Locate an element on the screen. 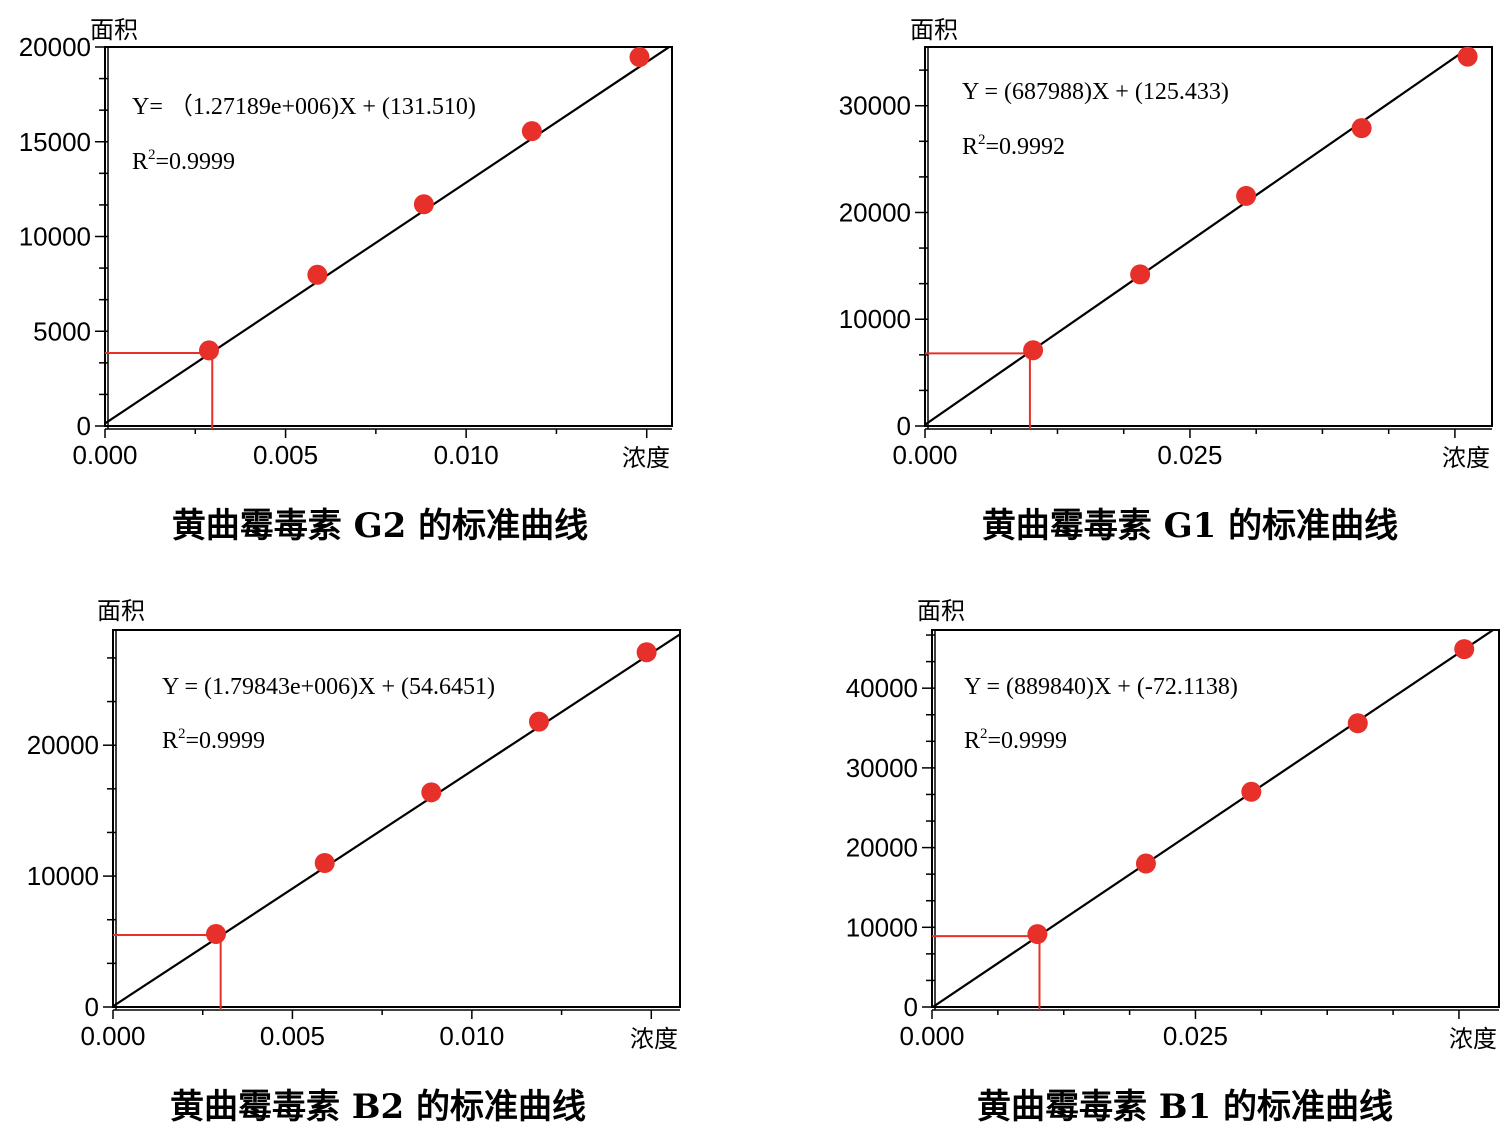 Image resolution: width=1512 pixels, height=1134 pixels. fit-equation: Y = (687988)X + (125.433) is located at coordinates (1095, 92).